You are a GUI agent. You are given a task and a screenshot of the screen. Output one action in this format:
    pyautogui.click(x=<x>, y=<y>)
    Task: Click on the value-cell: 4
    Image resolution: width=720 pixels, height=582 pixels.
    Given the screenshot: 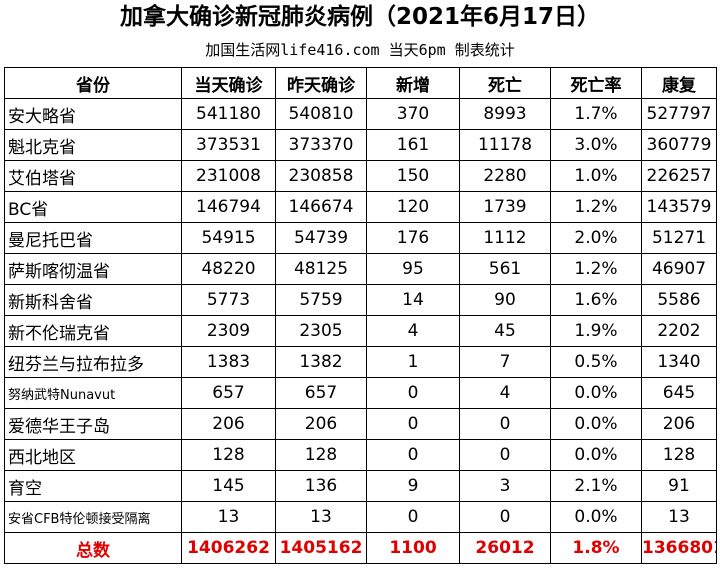 What is the action you would take?
    pyautogui.click(x=505, y=393)
    